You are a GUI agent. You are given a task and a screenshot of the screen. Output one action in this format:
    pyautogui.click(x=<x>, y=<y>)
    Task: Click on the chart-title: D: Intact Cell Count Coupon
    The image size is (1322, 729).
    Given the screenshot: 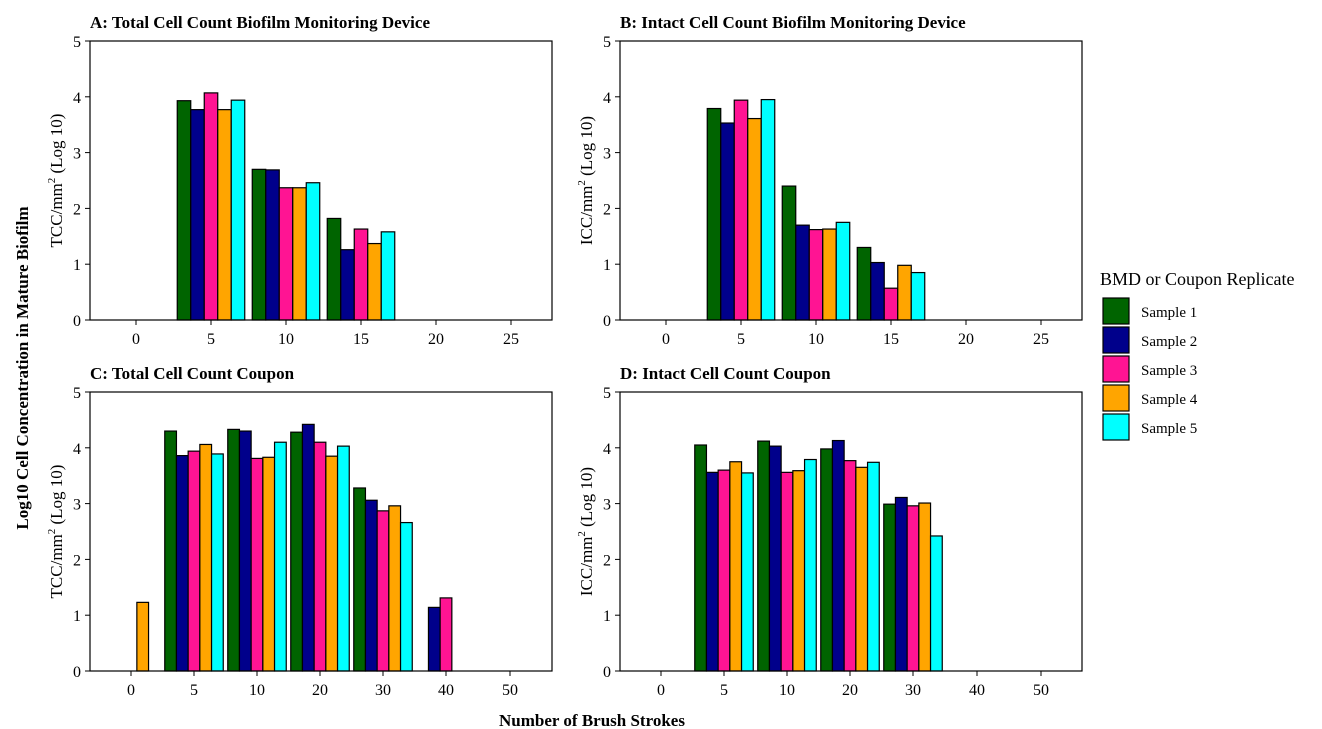 What is the action you would take?
    pyautogui.click(x=725, y=373)
    